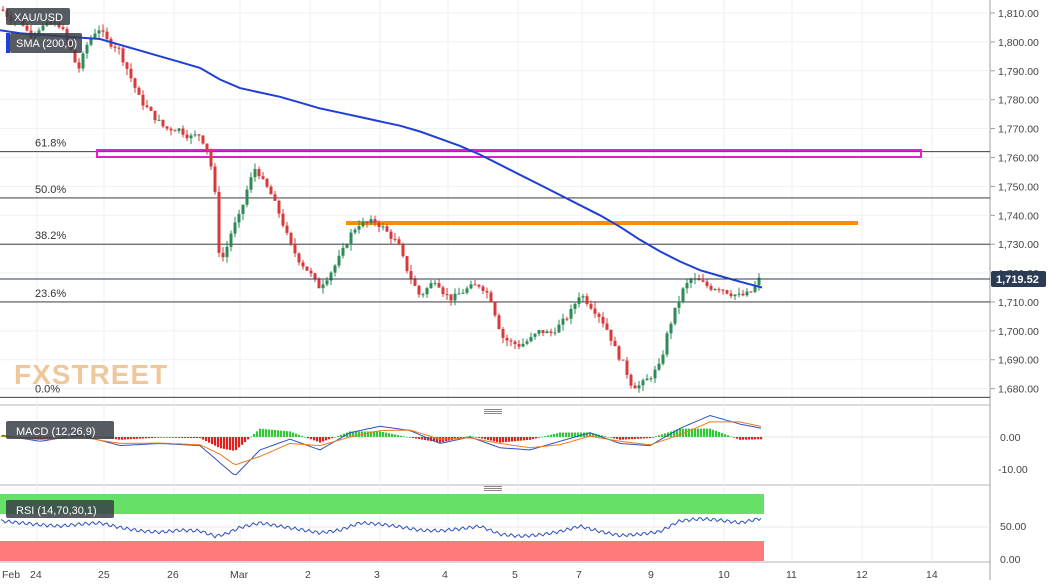 This screenshot has height=587, width=1060. Describe the element at coordinates (651, 575) in the screenshot. I see `time-tick-label-10: 9` at that location.